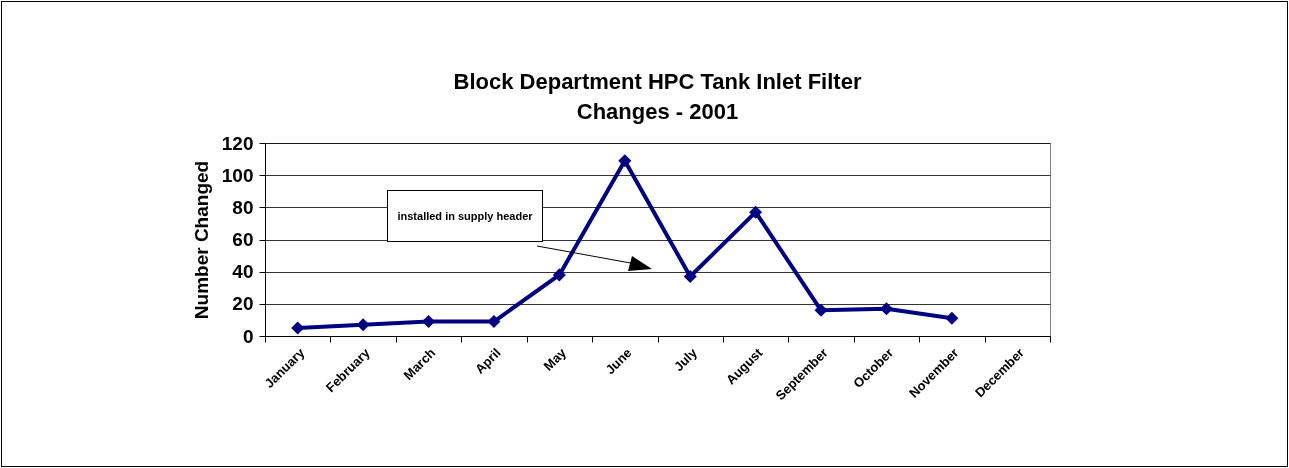 The height and width of the screenshot is (468, 1289). I want to click on y-axis-title: Number Changed, so click(201, 240).